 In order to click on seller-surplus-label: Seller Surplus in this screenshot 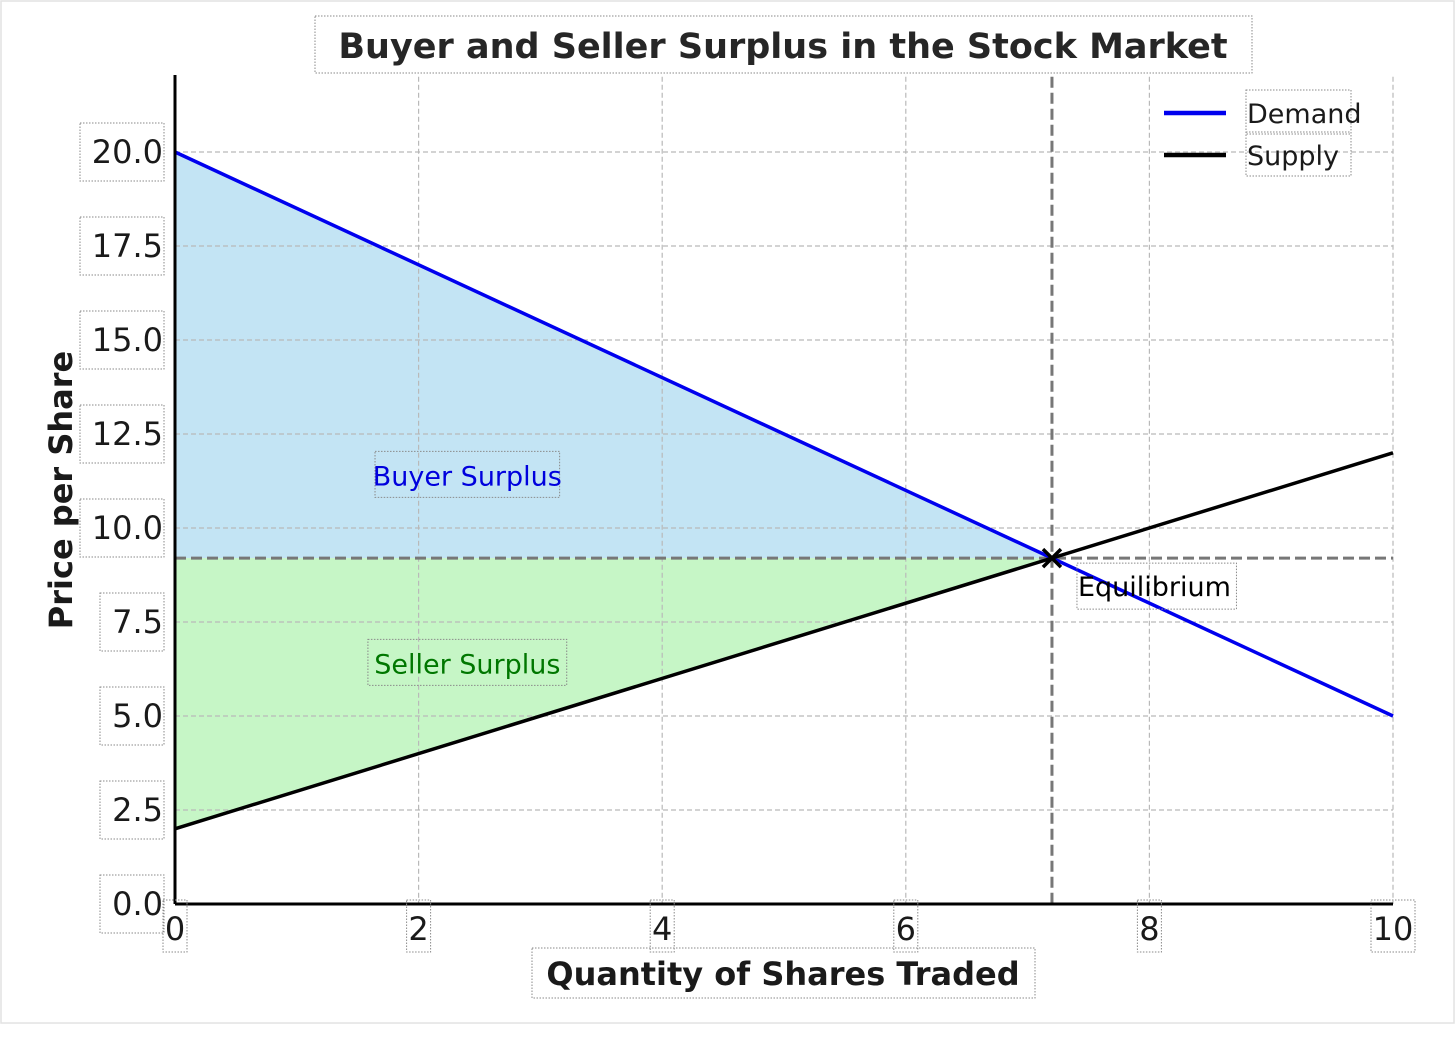, I will do `click(467, 664)`.